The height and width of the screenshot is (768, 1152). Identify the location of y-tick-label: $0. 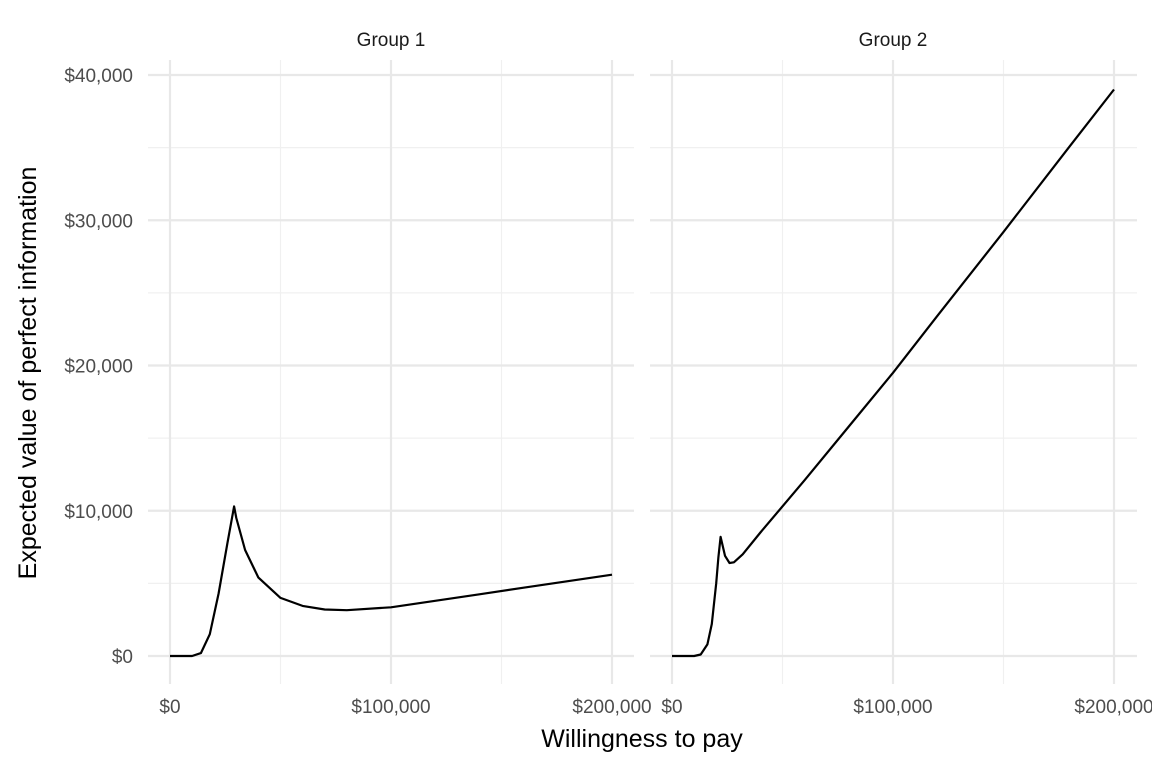
(122, 657).